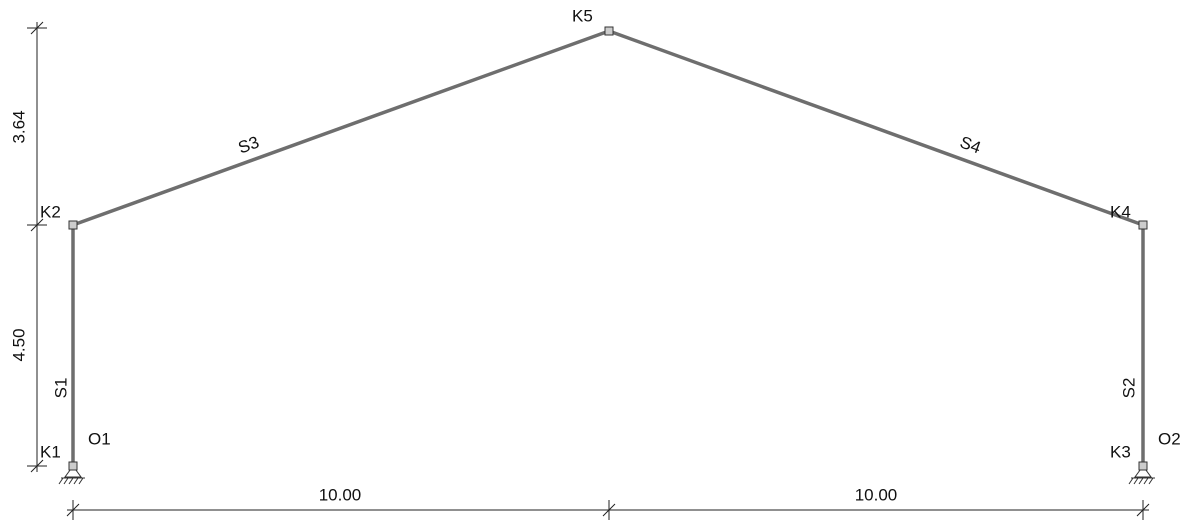 This screenshot has height=521, width=1197. What do you see at coordinates (18, 126) in the screenshot?
I see `dimension-label: 3.64` at bounding box center [18, 126].